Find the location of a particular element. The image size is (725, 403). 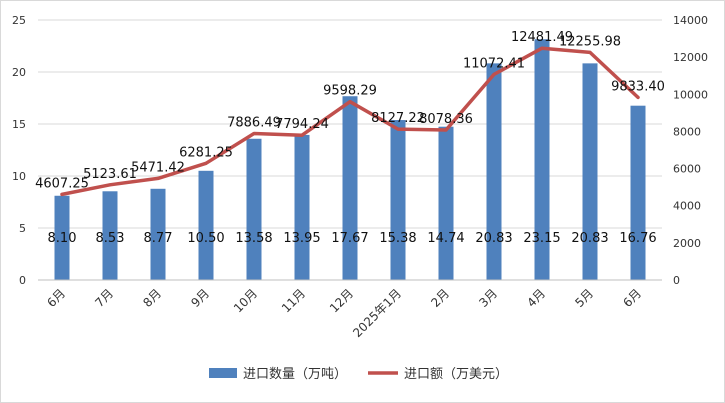

x-tick-label: 9月 is located at coordinates (200, 298).